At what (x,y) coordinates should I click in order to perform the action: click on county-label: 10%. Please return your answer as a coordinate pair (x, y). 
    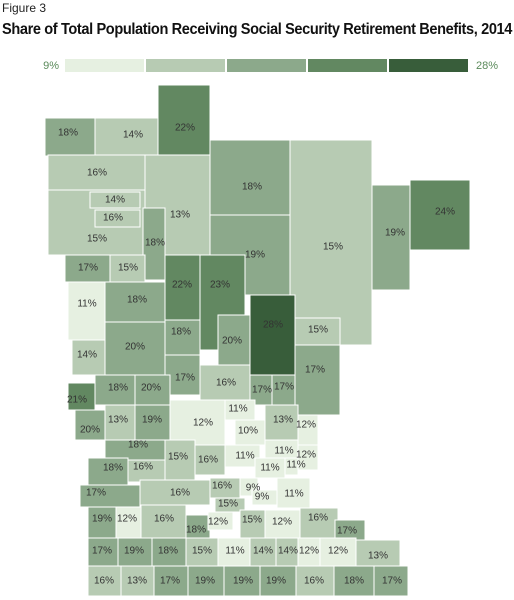
    Looking at the image, I should click on (248, 431).